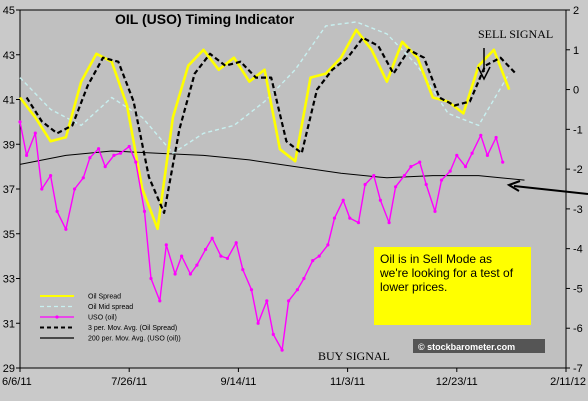  I want to click on x-tick-label: 7/26/11, so click(129, 382).